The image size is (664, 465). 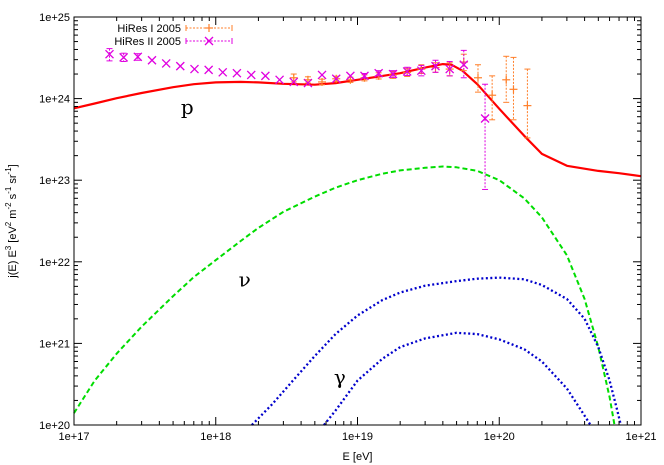 I want to click on y-axis-label-part: 2, so click(x=8, y=223).